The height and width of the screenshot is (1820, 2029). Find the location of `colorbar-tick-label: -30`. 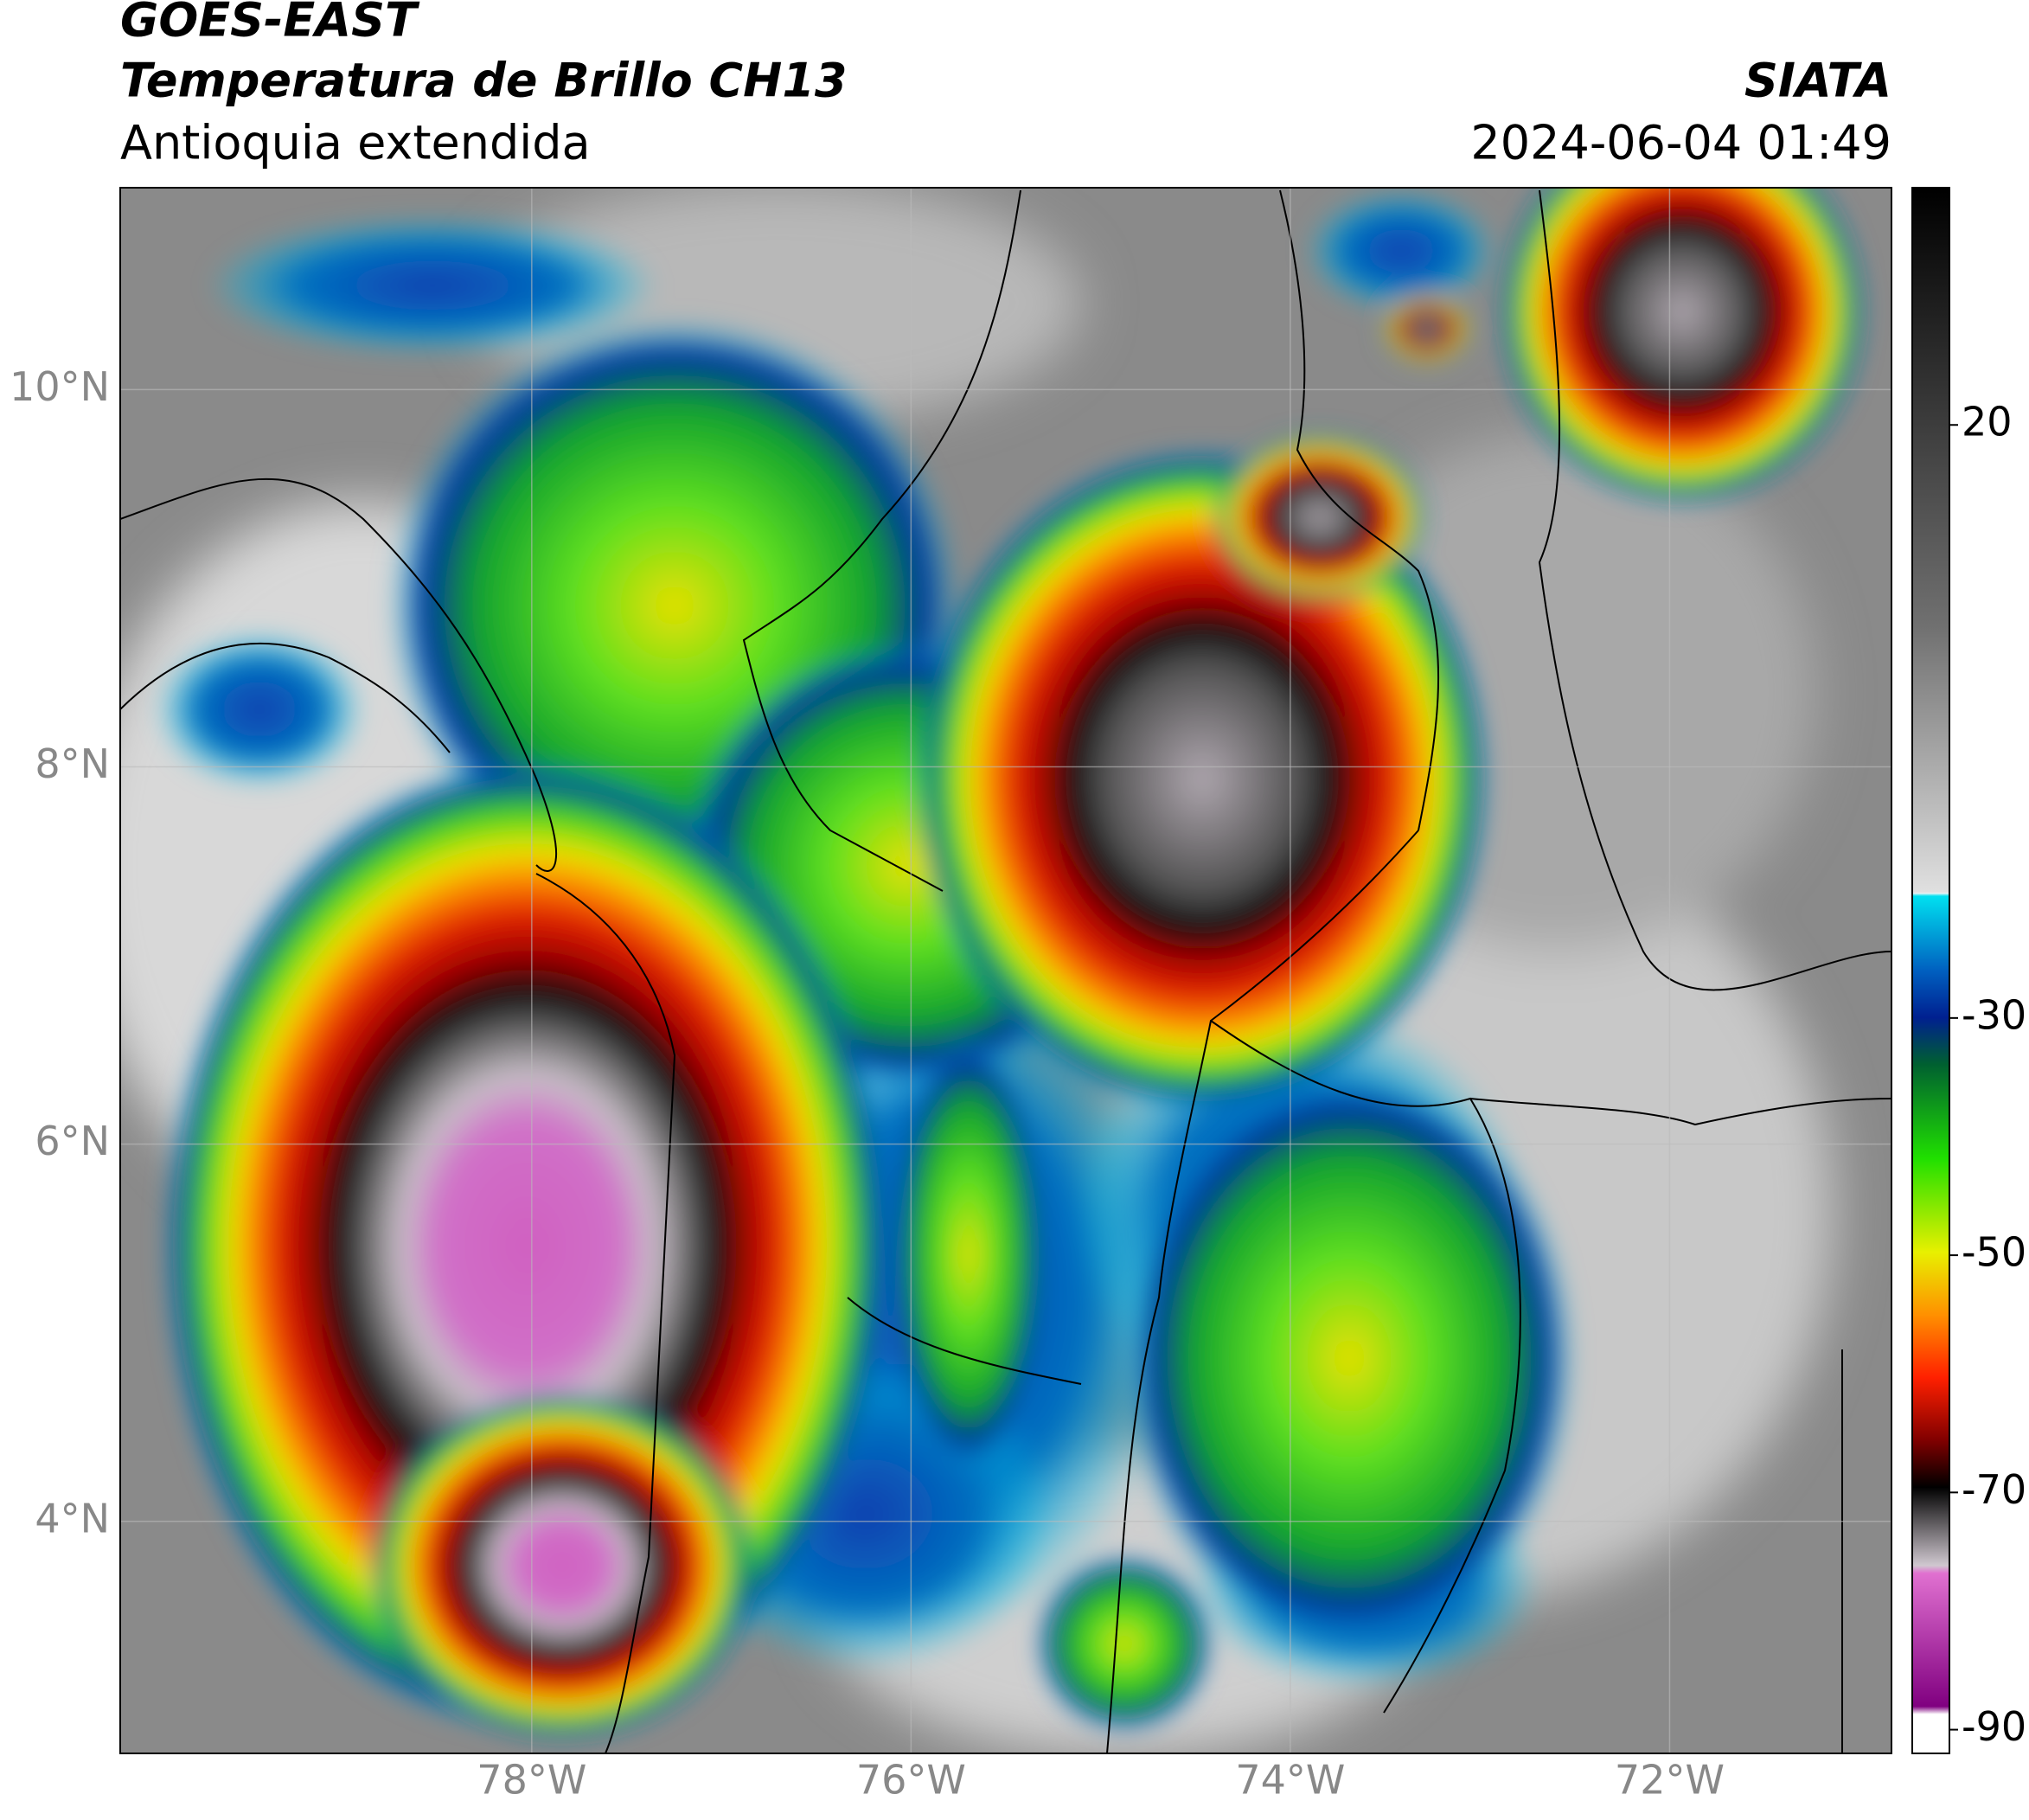

colorbar-tick-label: -30 is located at coordinates (1994, 1014).